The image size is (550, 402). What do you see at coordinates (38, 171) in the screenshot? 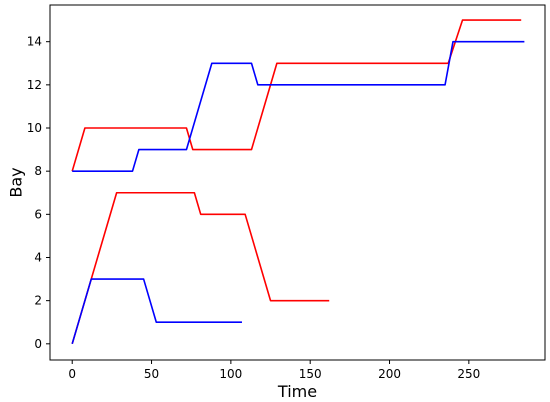
I see `y-tick-label: 8` at bounding box center [38, 171].